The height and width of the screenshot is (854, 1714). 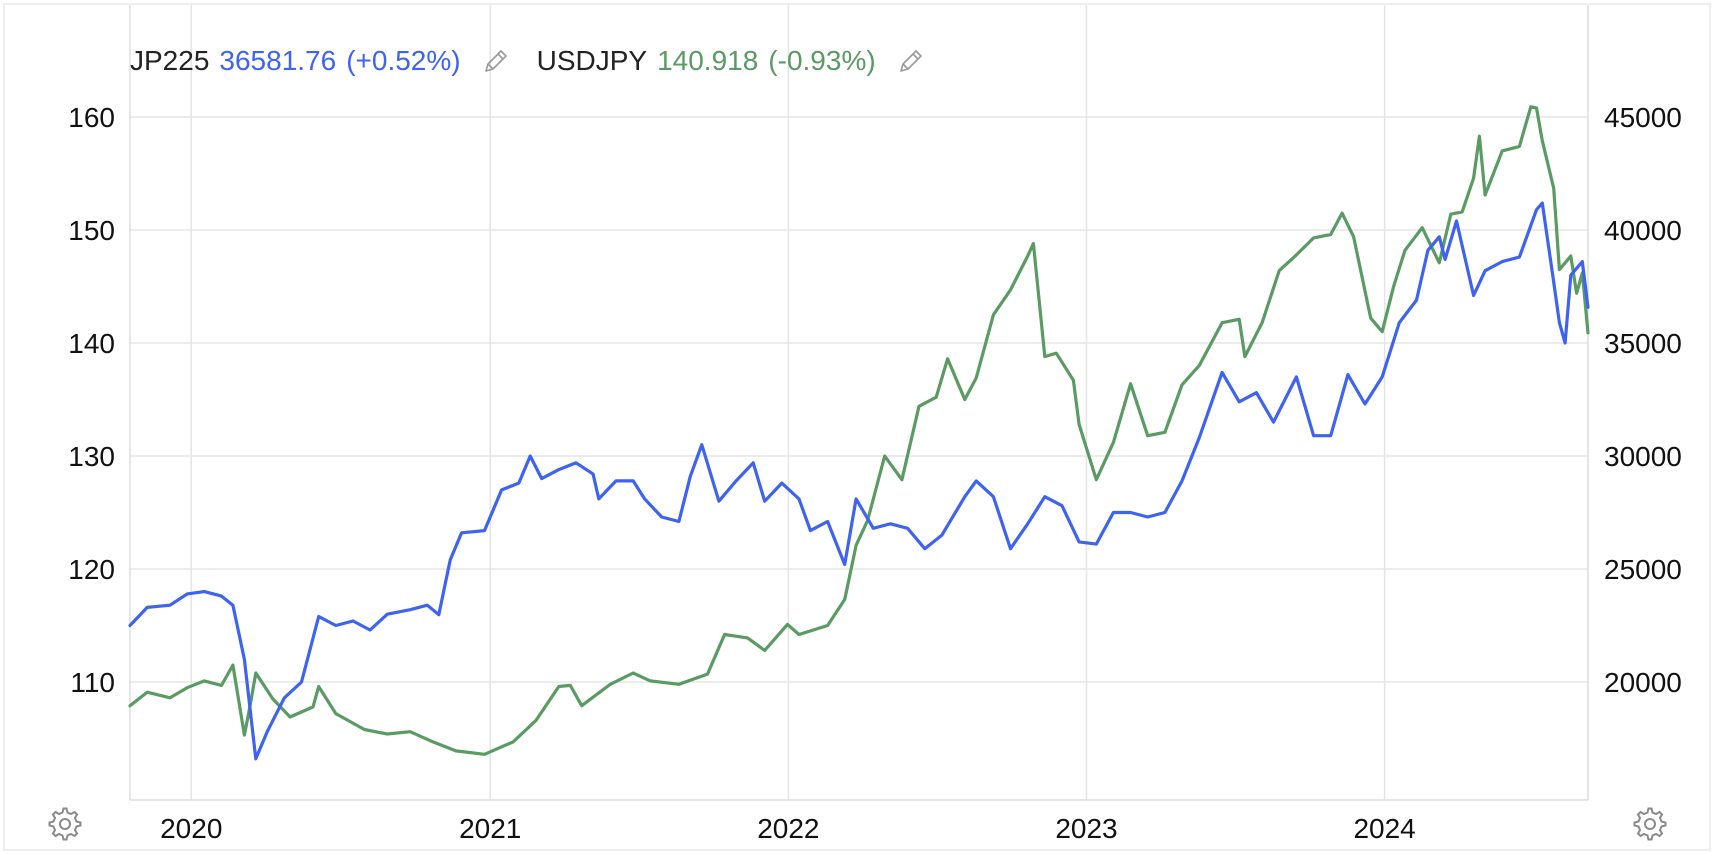 What do you see at coordinates (592, 61) in the screenshot?
I see `legend-symbol-usdjpy: USDJPY` at bounding box center [592, 61].